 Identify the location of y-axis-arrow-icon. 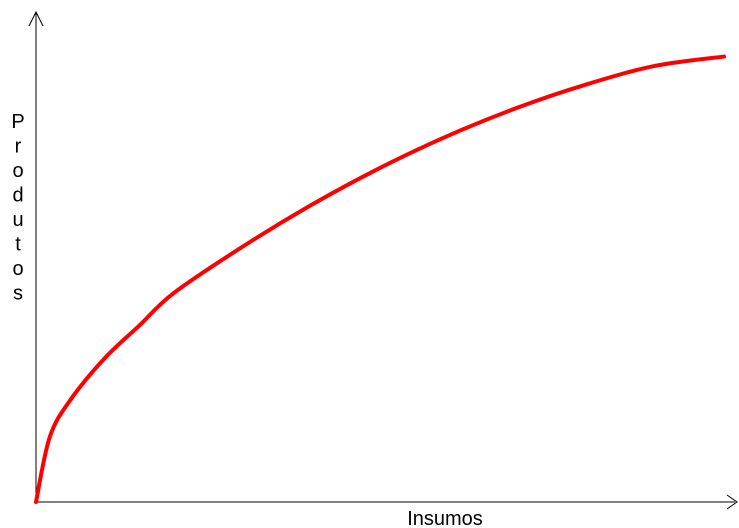
(36, 18).